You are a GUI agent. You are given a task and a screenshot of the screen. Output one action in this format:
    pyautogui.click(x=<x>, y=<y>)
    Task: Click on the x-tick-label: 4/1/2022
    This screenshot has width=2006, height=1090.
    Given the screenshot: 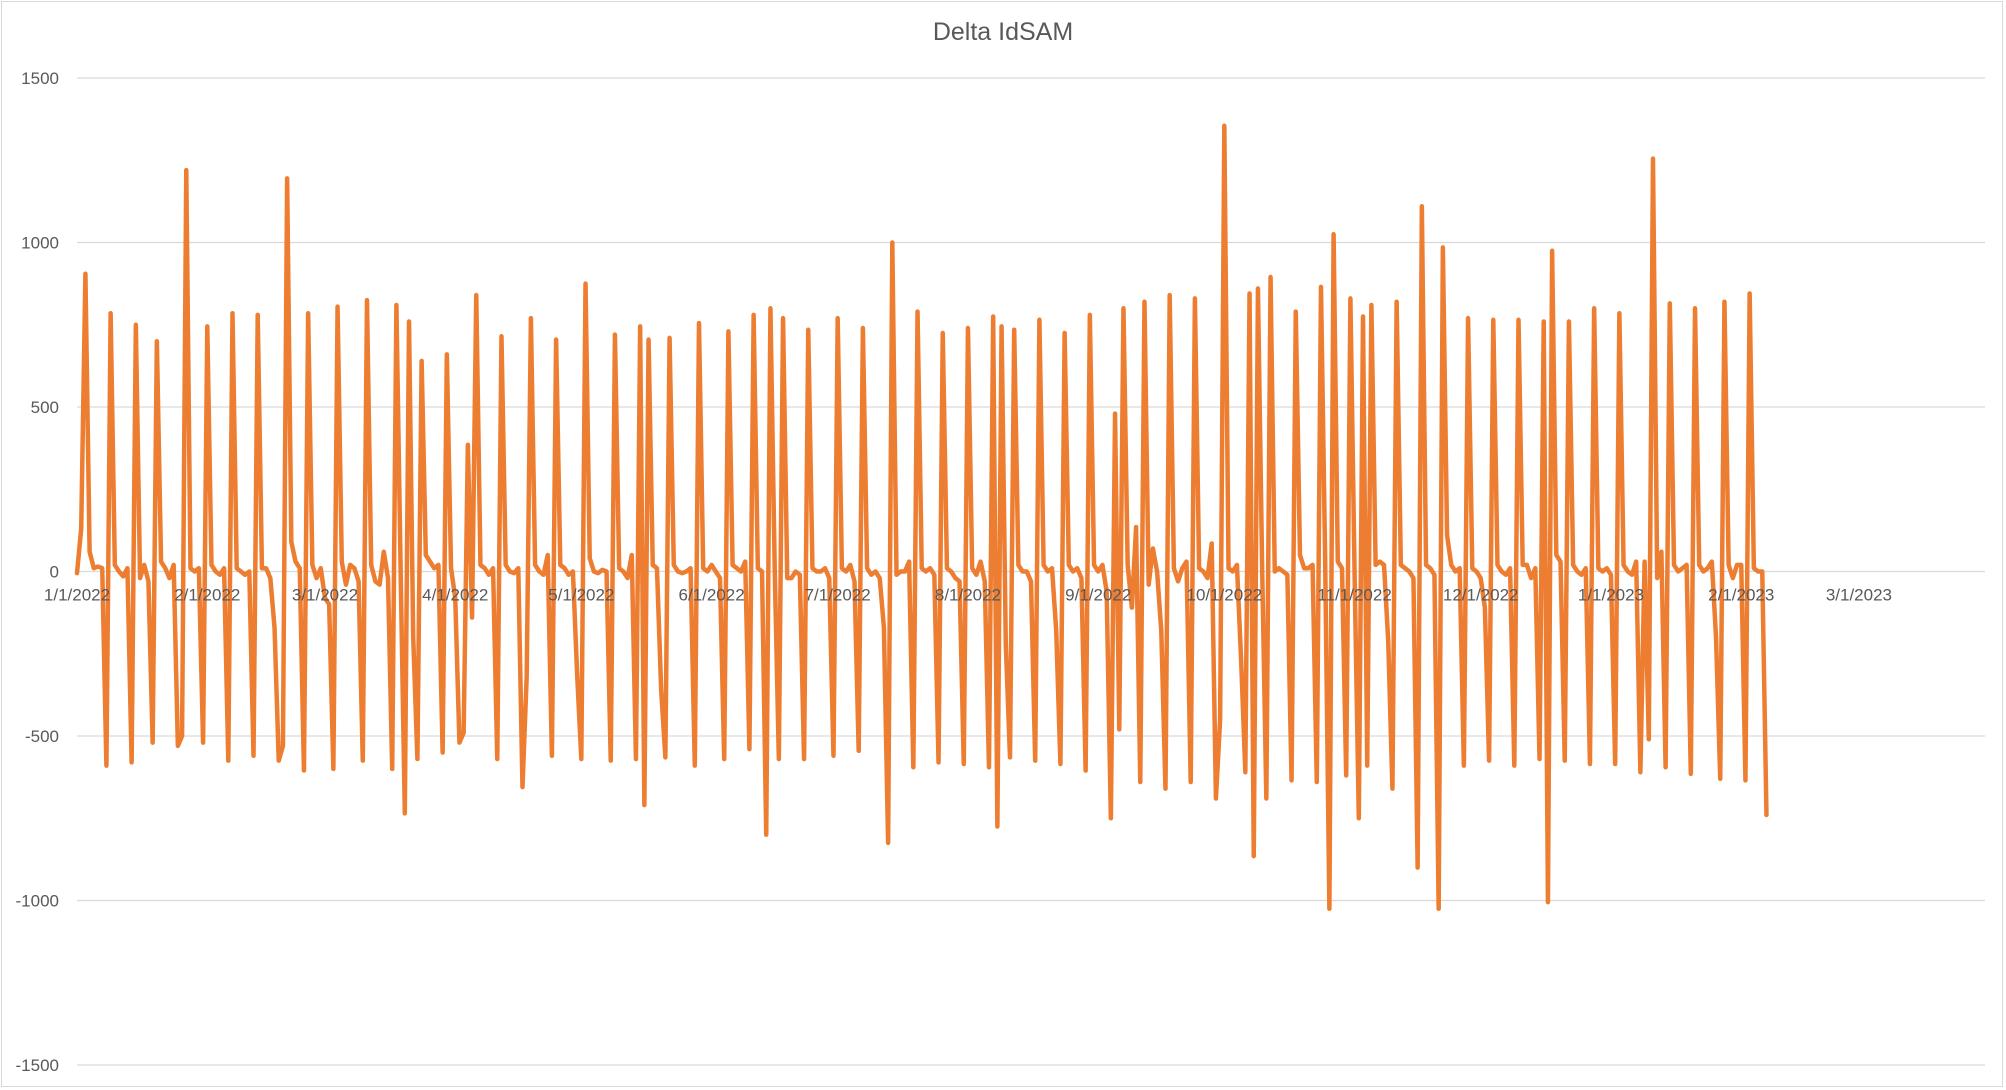 What is the action you would take?
    pyautogui.click(x=455, y=595)
    